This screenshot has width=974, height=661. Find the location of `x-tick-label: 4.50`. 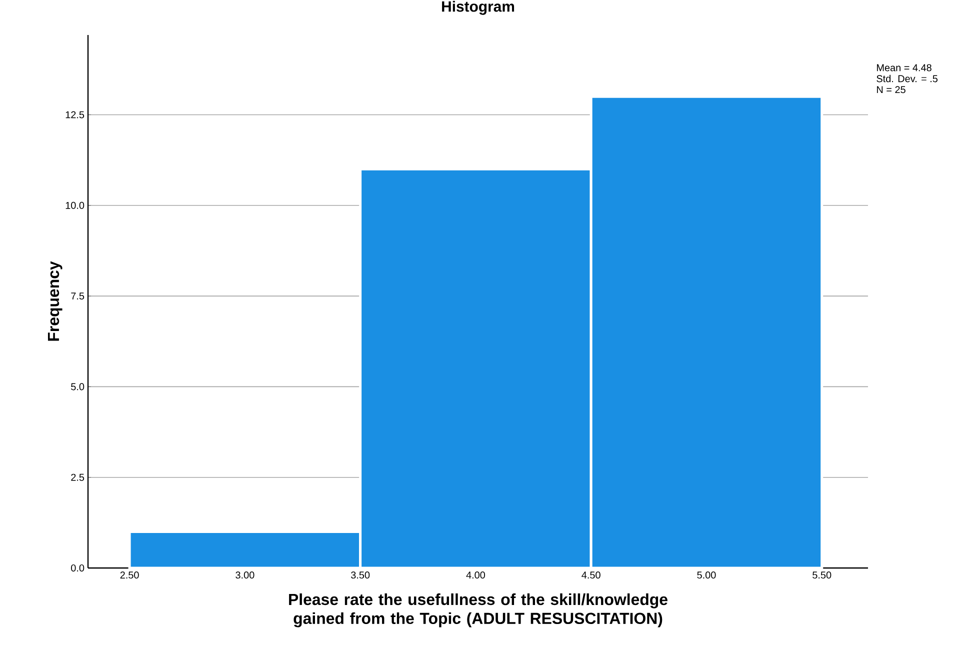

x-tick-label: 4.50 is located at coordinates (591, 575).